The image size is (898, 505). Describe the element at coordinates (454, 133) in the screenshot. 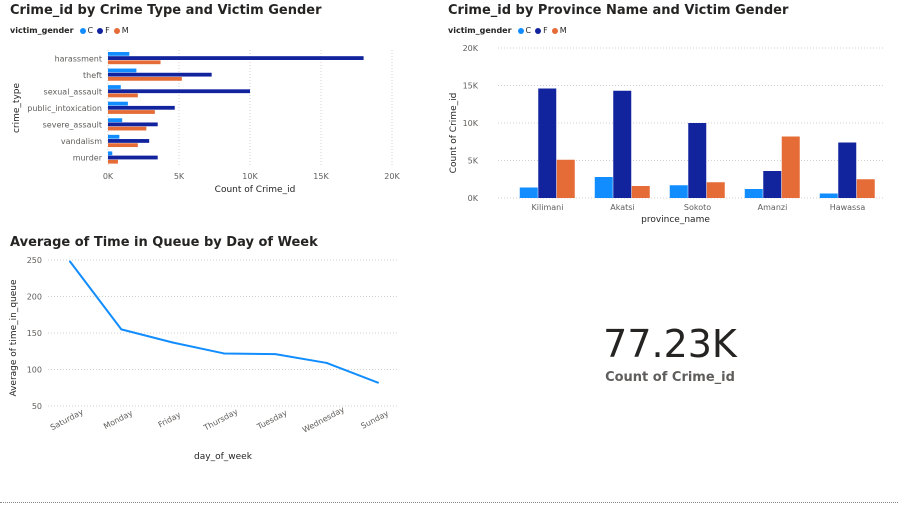

I see `y-axis-label: Count of Crime_id` at that location.